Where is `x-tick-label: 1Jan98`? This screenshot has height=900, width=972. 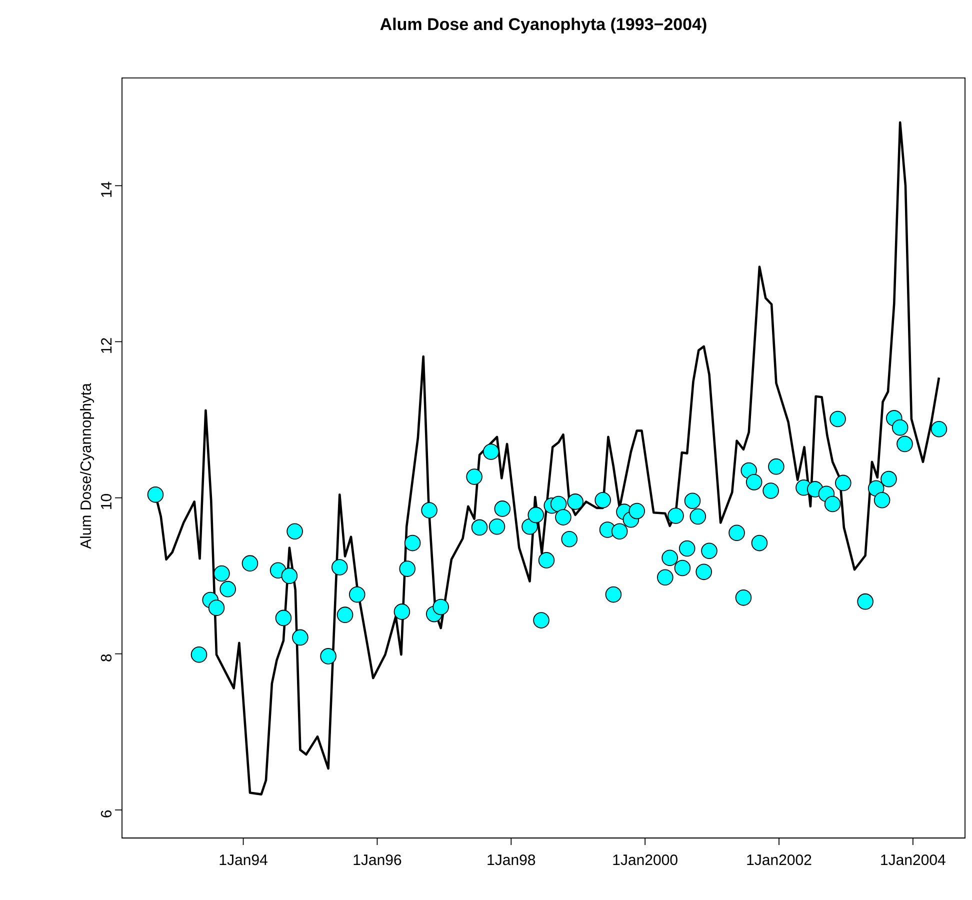
x-tick-label: 1Jan98 is located at coordinates (512, 860).